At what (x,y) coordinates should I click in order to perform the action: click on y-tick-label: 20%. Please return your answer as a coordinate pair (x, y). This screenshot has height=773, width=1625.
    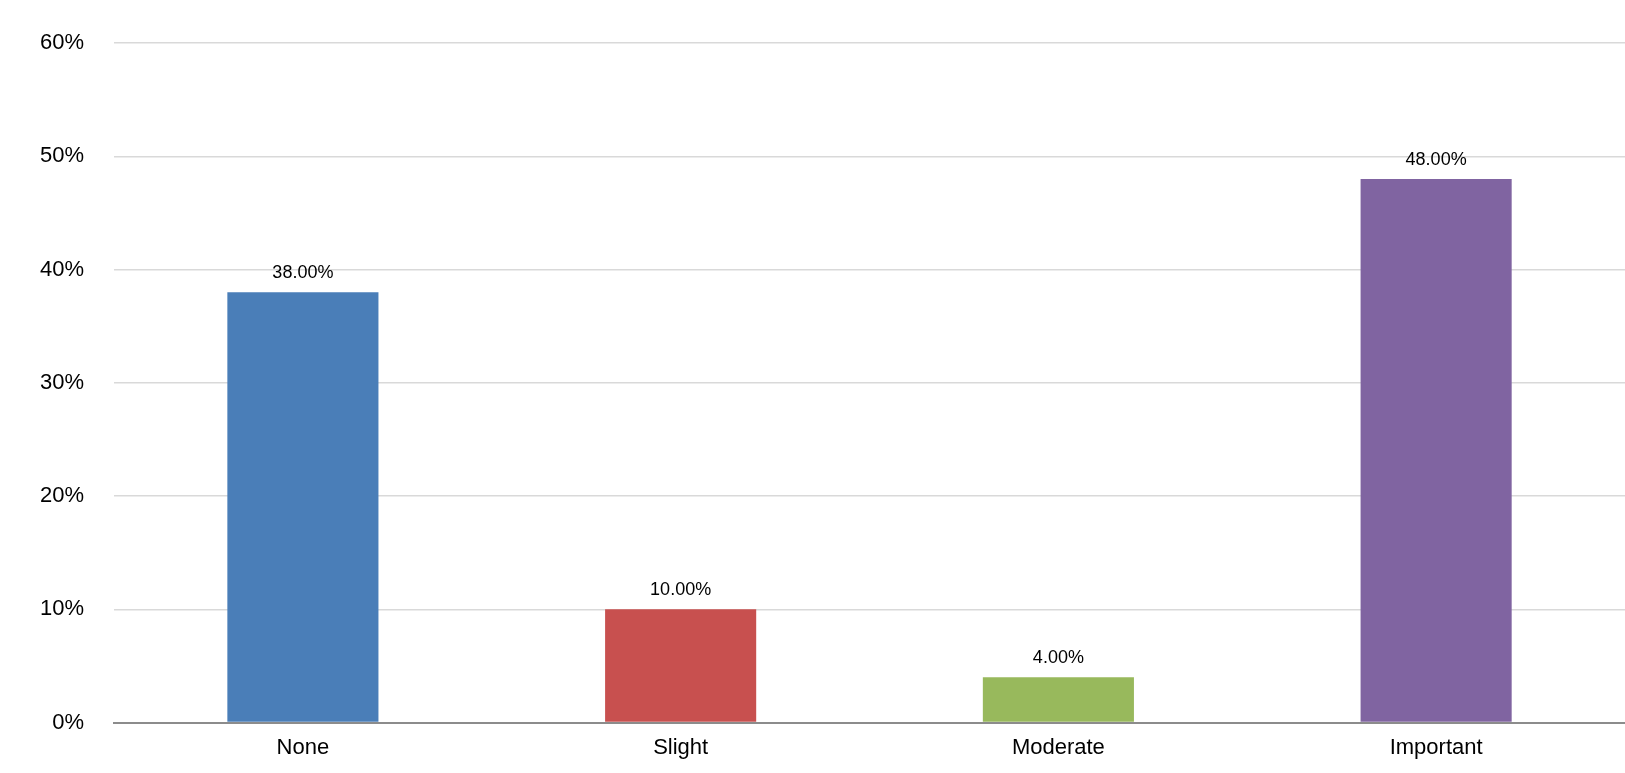
    Looking at the image, I should click on (62, 495).